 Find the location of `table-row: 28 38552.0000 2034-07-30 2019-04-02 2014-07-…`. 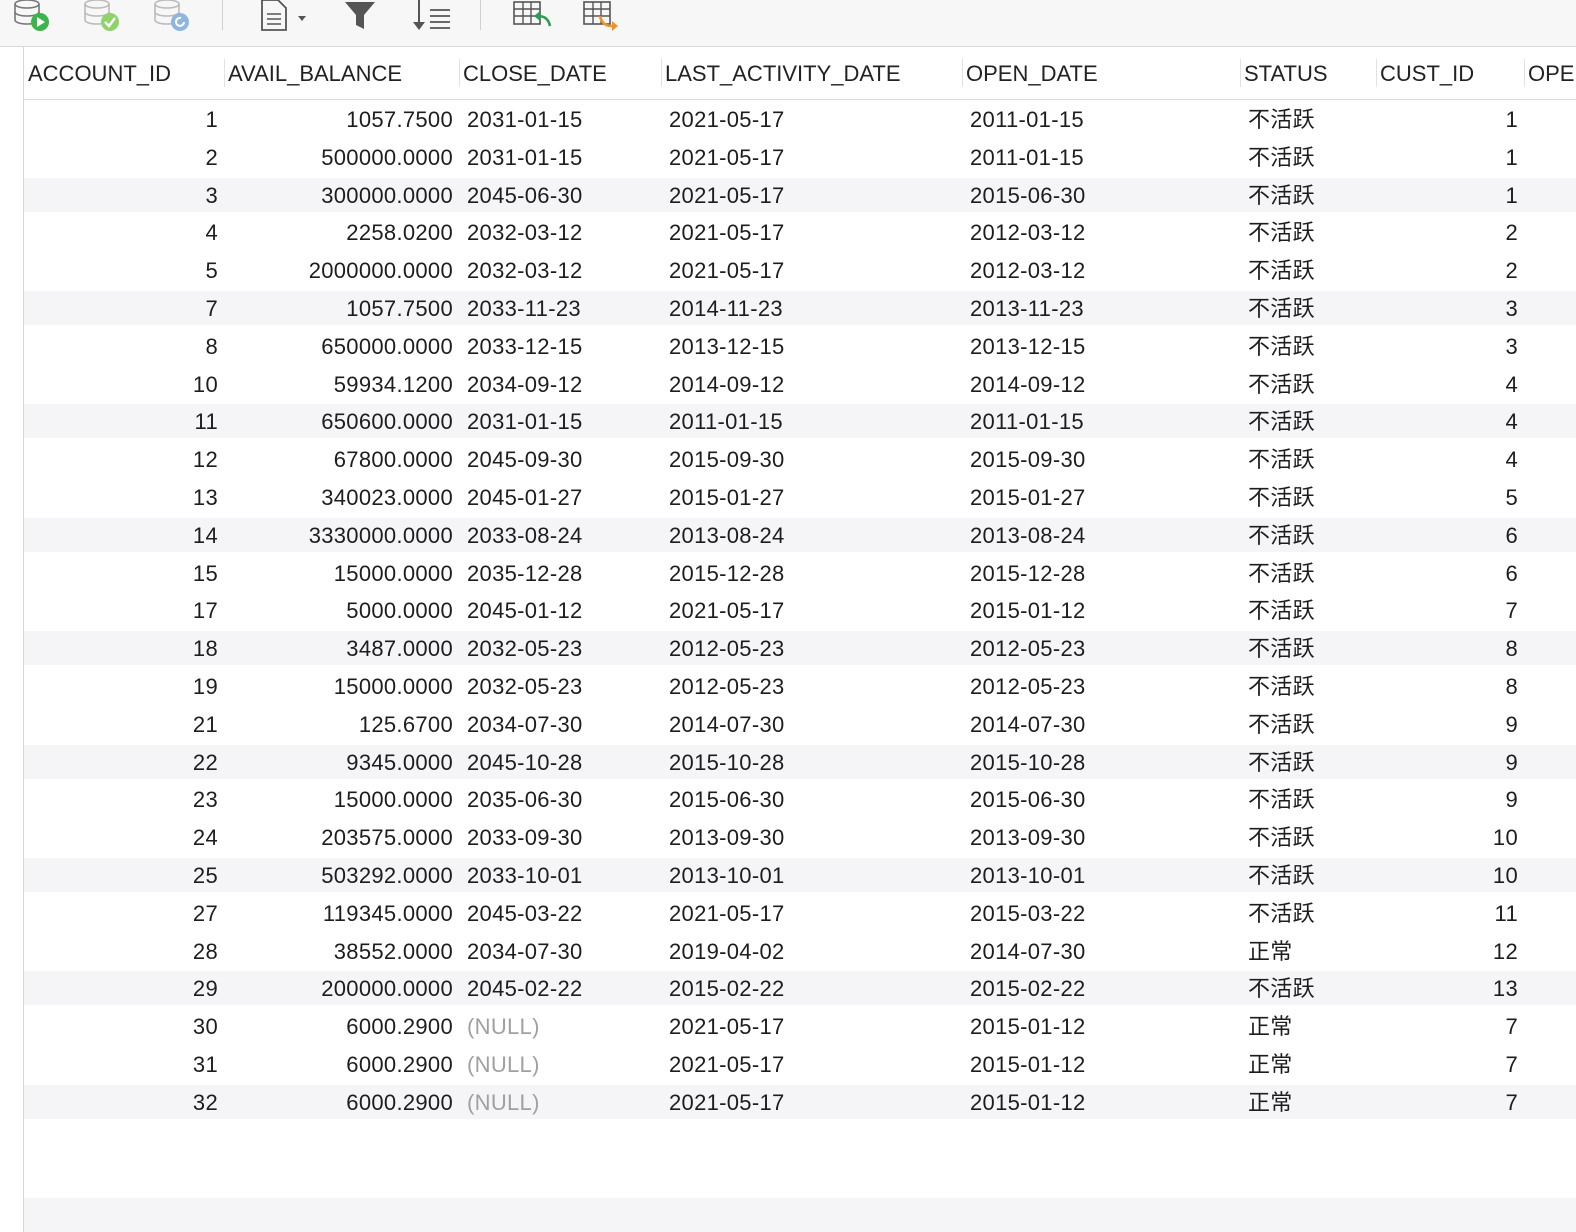

table-row: 28 38552.0000 2034-07-30 2019-04-02 2014-07-… is located at coordinates (788, 951).